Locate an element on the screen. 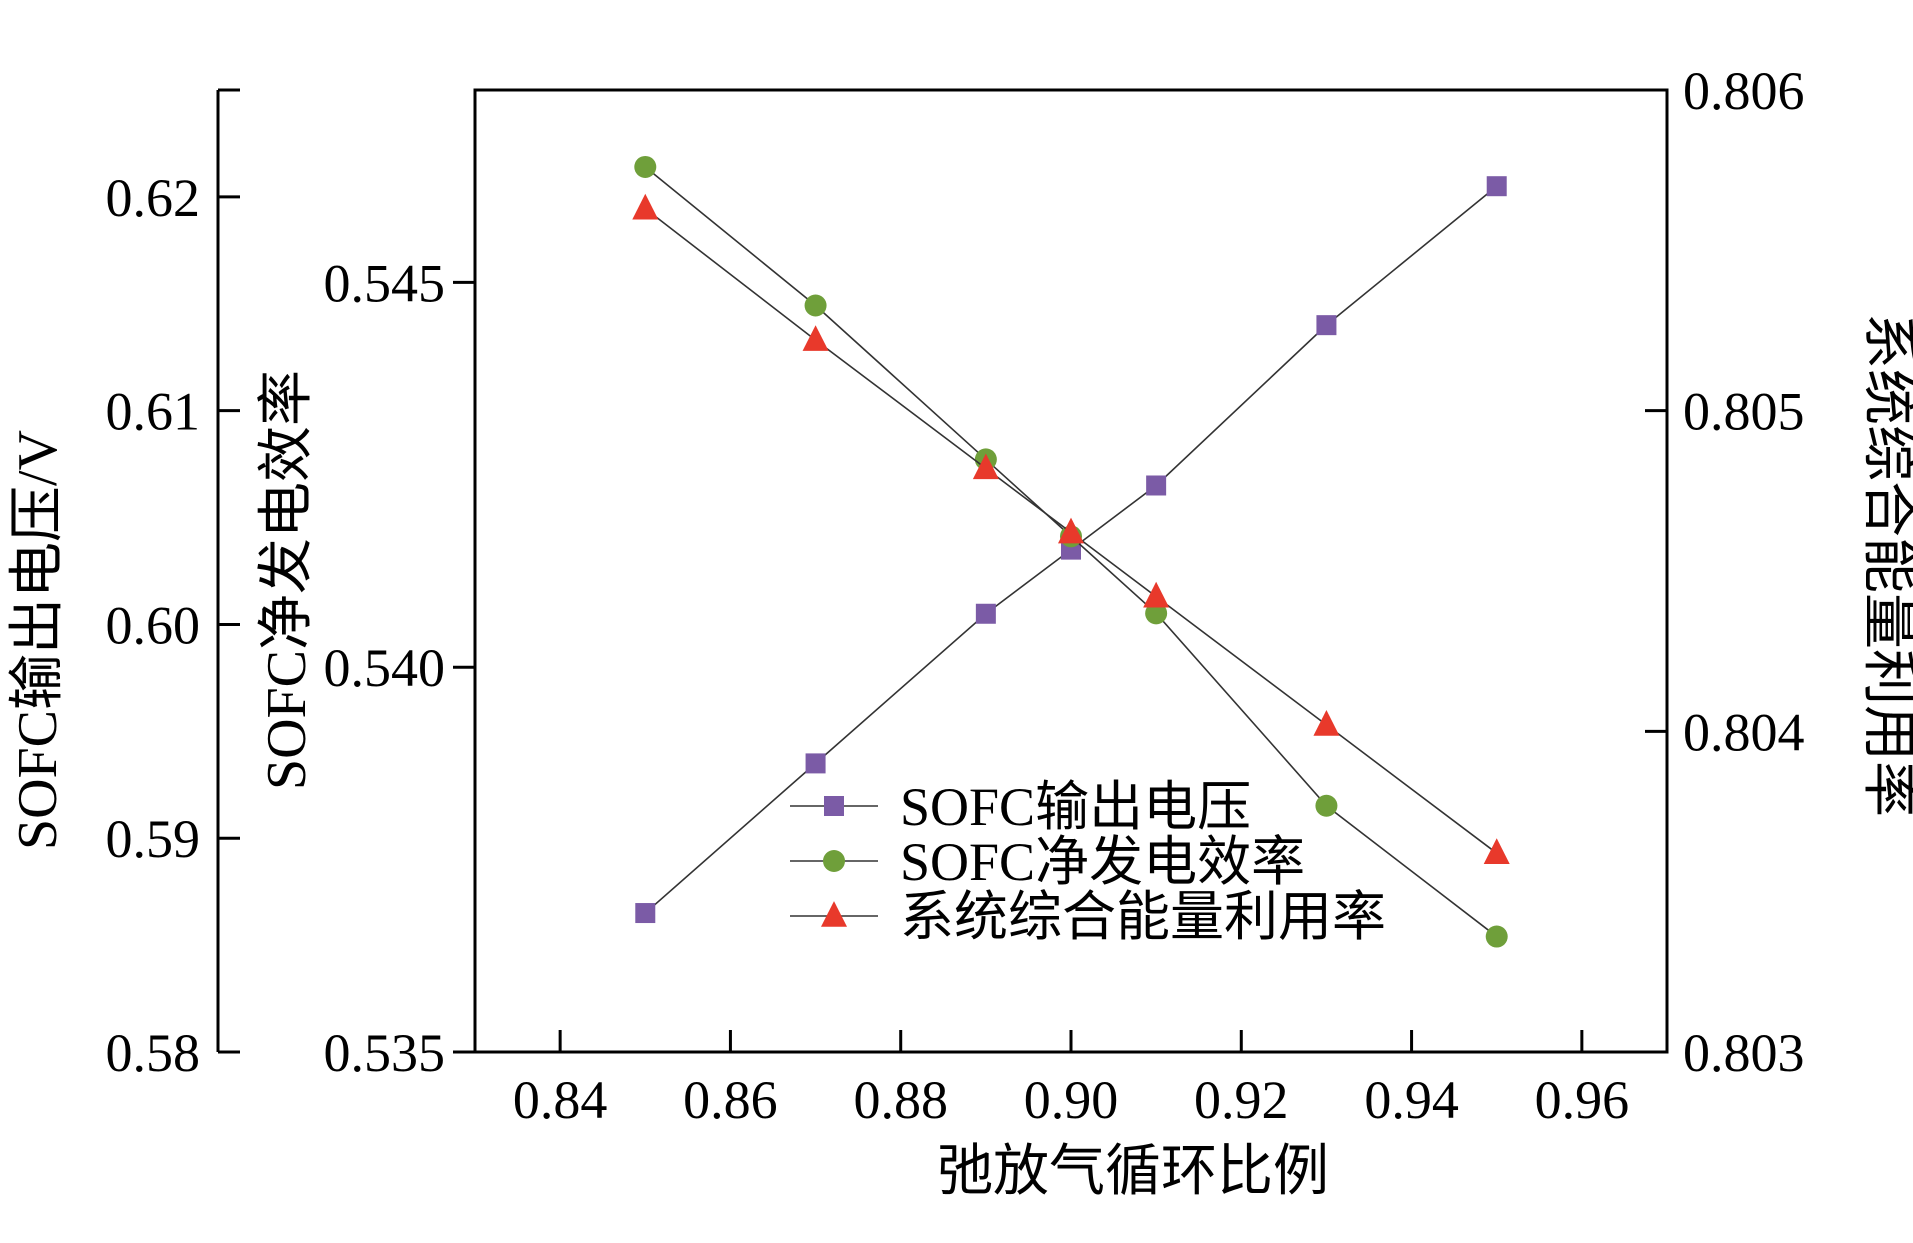 This screenshot has width=1913, height=1243. right-tick-label: 0.806 is located at coordinates (1744, 91).